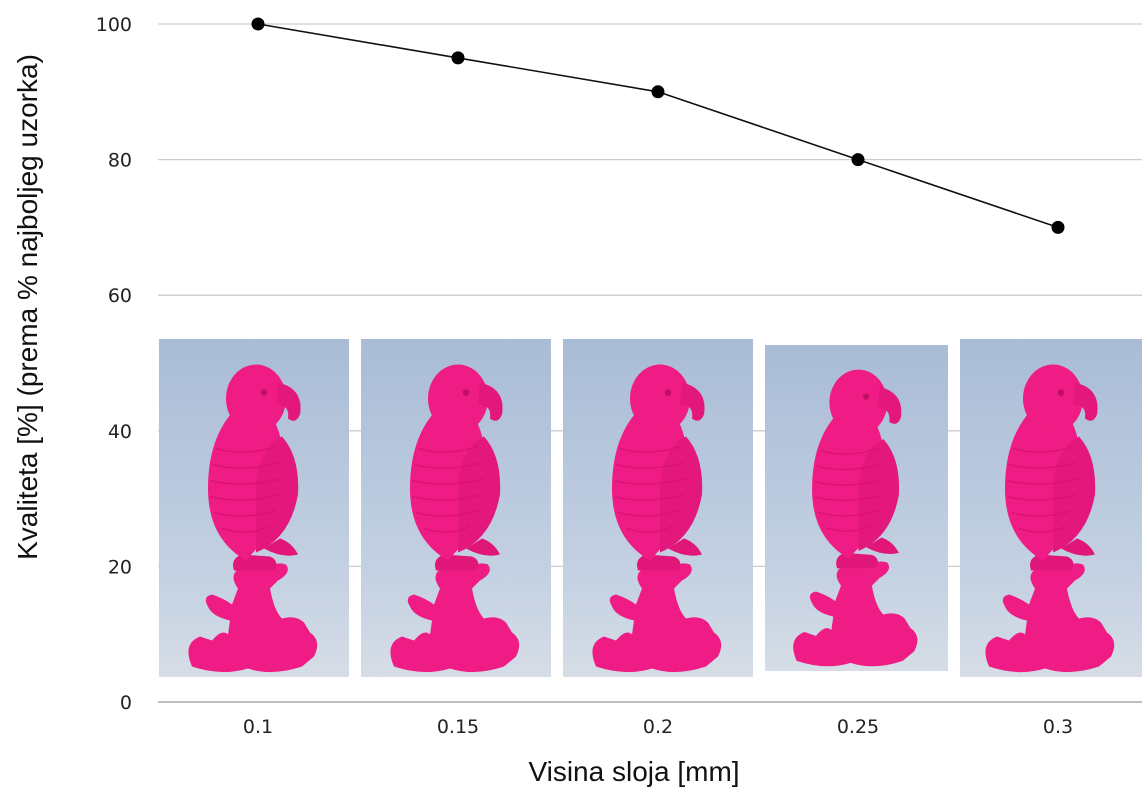 The width and height of the screenshot is (1142, 793). I want to click on y-tick-labels: 0 20 40 60 80 100, so click(114, 364).